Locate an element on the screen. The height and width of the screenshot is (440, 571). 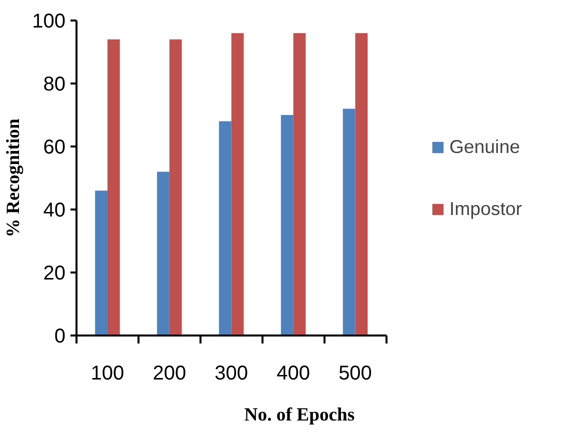
y-tick-label: 0 is located at coordinates (60, 337).